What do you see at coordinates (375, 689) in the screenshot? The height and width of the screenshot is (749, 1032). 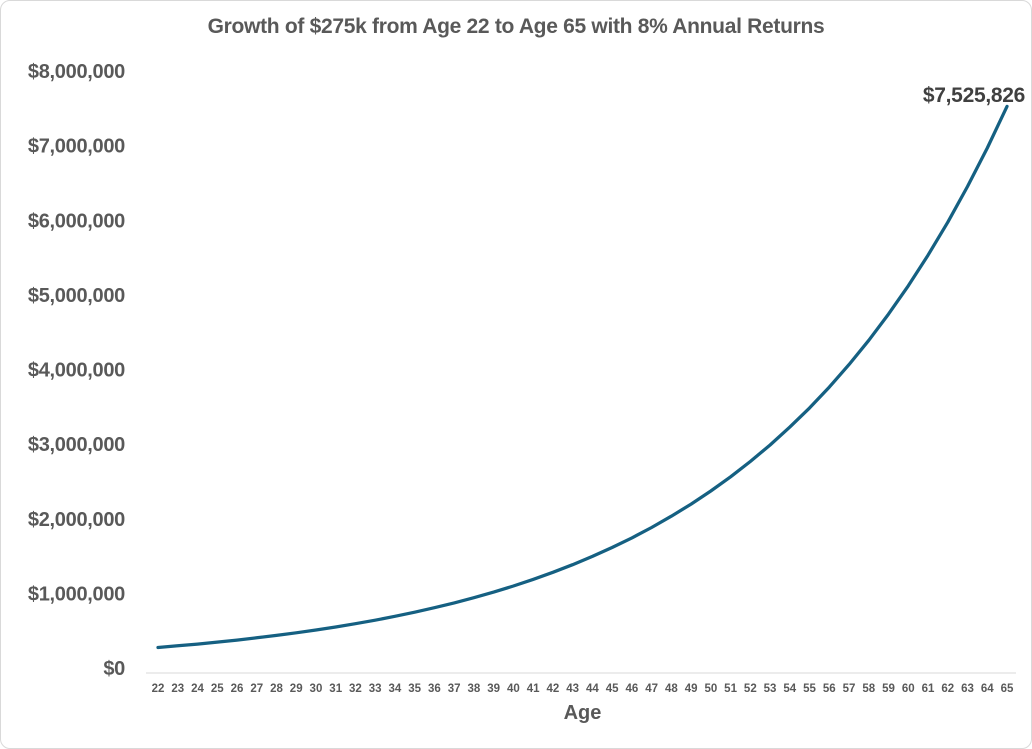 I see `x-axis-tick-label: 33` at bounding box center [375, 689].